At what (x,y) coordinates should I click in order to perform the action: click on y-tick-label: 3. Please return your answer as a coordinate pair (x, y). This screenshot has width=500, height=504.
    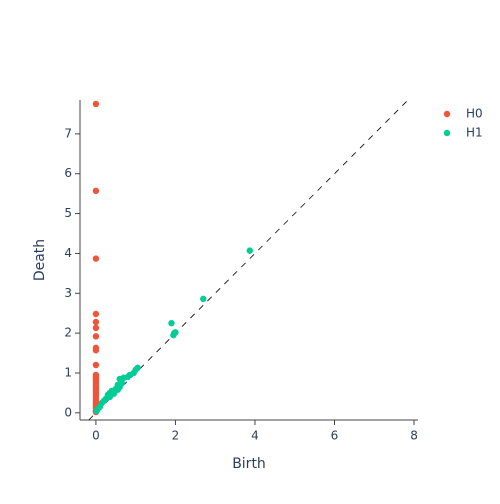
    Looking at the image, I should click on (68, 293).